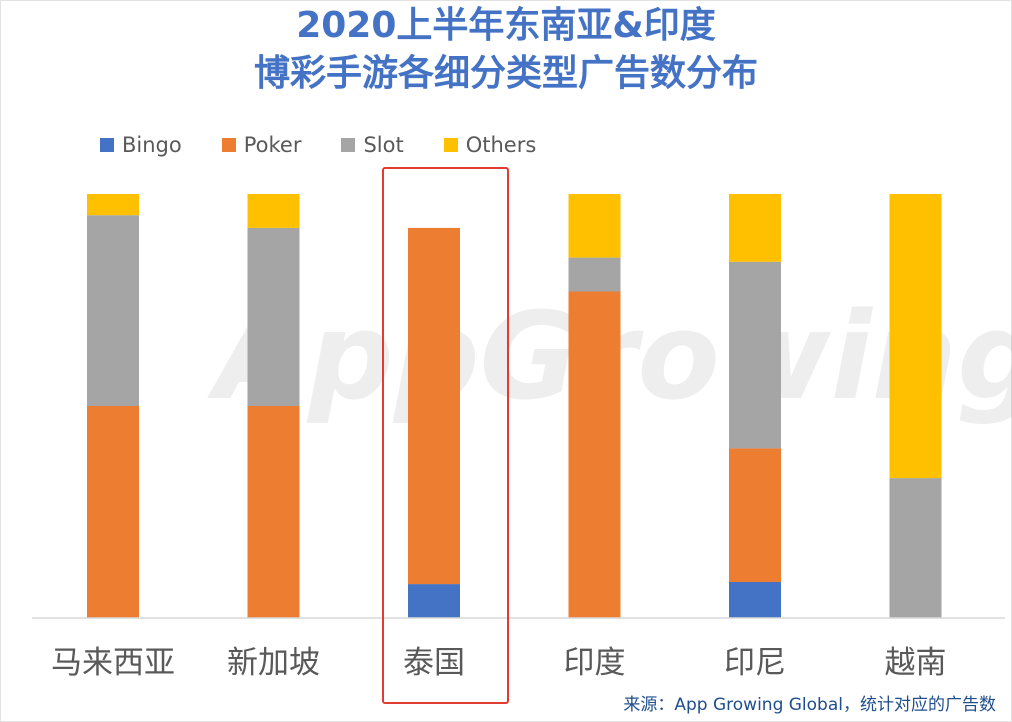 This screenshot has width=1012, height=722. Describe the element at coordinates (348, 145) in the screenshot. I see `legend-swatch-slot` at that location.